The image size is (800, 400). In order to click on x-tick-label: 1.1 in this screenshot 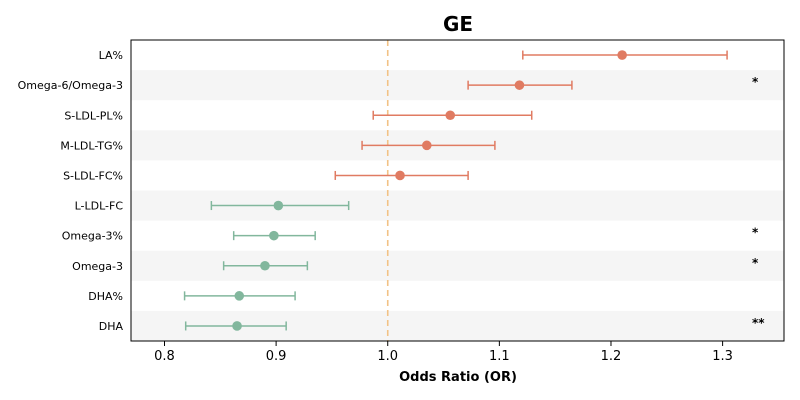, I will do `click(499, 356)`.